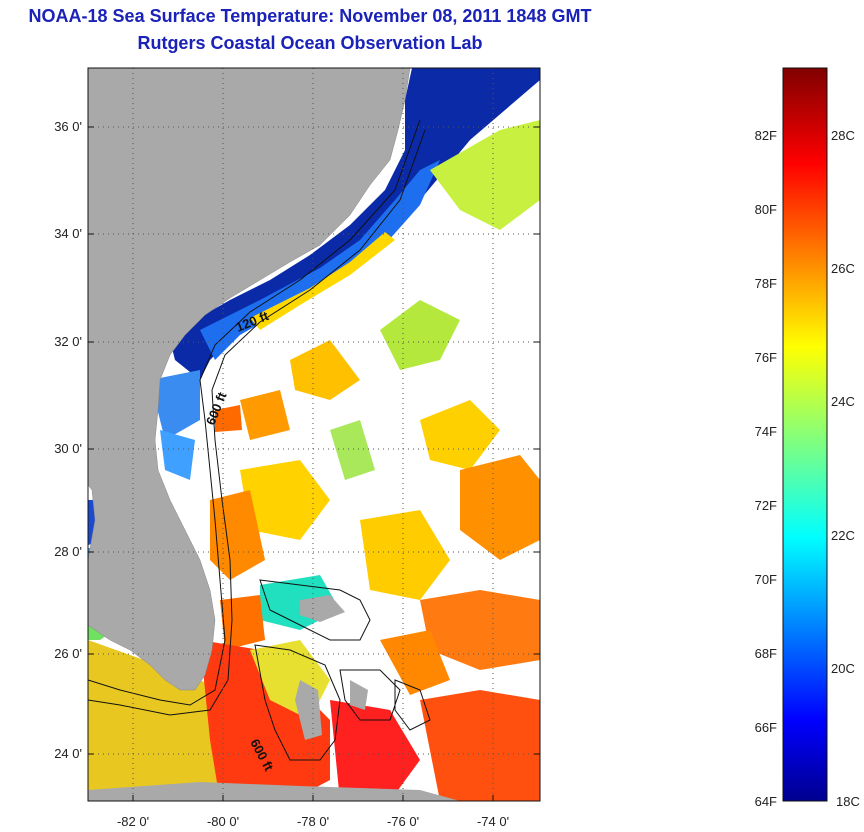 The width and height of the screenshot is (864, 832). What do you see at coordinates (843, 401) in the screenshot?
I see `colorbar-label-c: 24C` at bounding box center [843, 401].